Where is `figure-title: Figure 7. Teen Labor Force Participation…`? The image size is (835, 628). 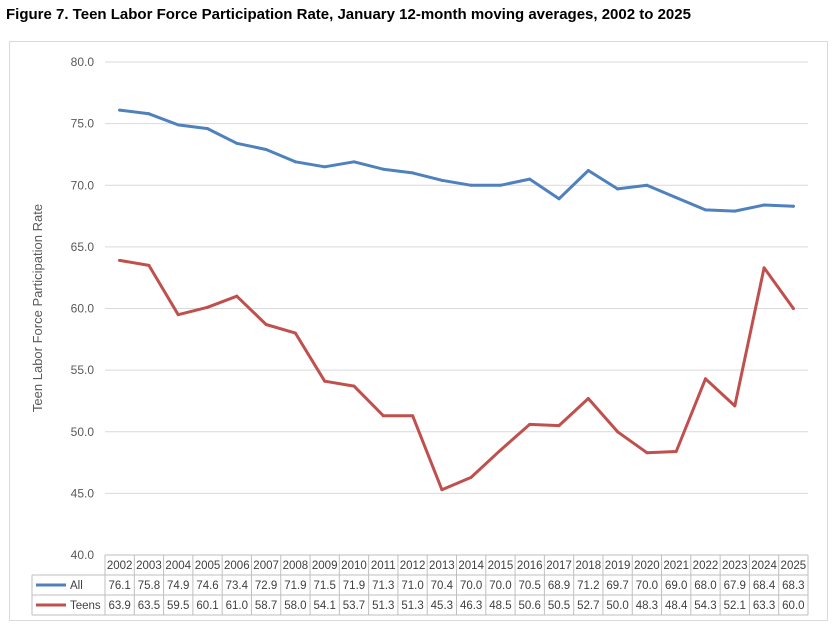 figure-title: Figure 7. Teen Labor Force Participation… is located at coordinates (348, 14).